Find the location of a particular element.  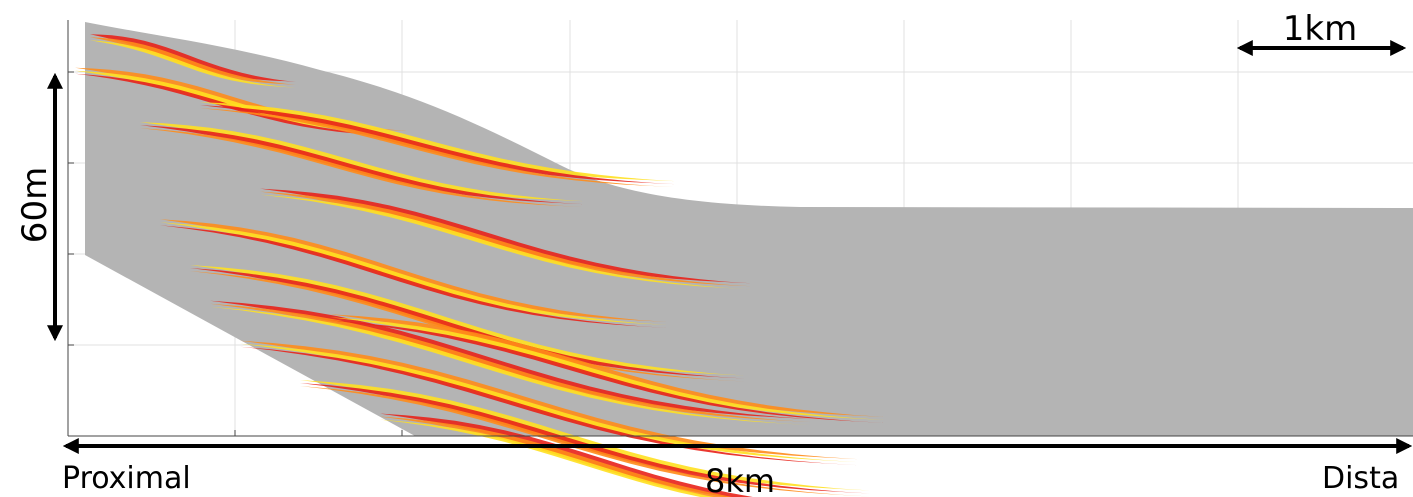

proximal-label: Proximal is located at coordinates (126, 478).